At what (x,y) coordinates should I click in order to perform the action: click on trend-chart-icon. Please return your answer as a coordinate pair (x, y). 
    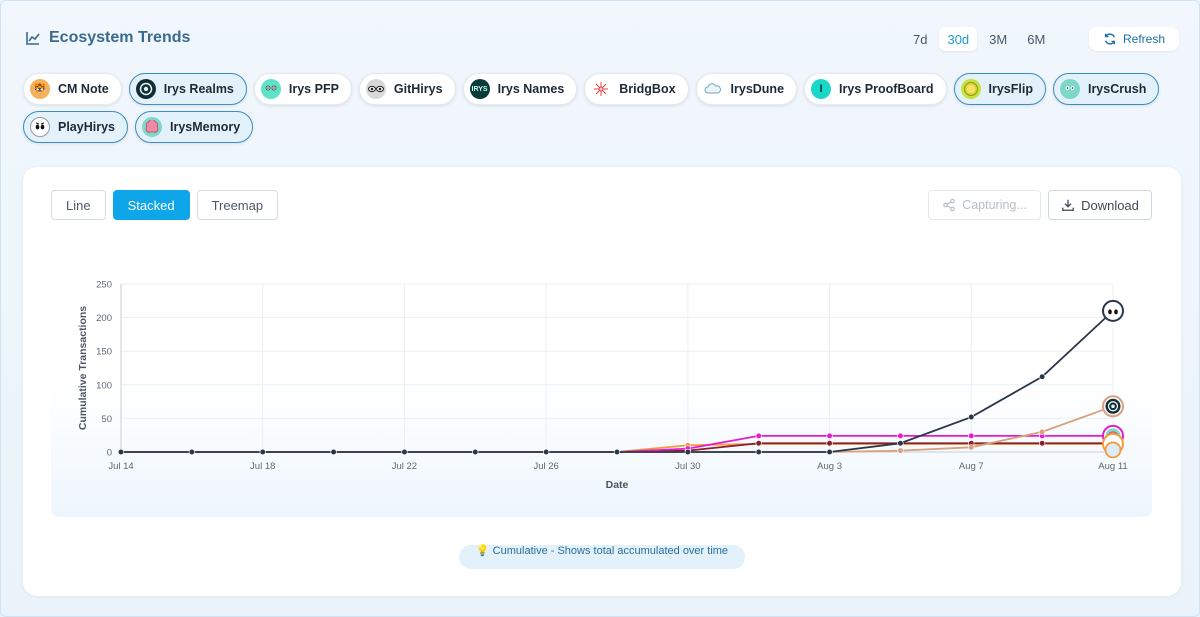
    Looking at the image, I should click on (33, 38).